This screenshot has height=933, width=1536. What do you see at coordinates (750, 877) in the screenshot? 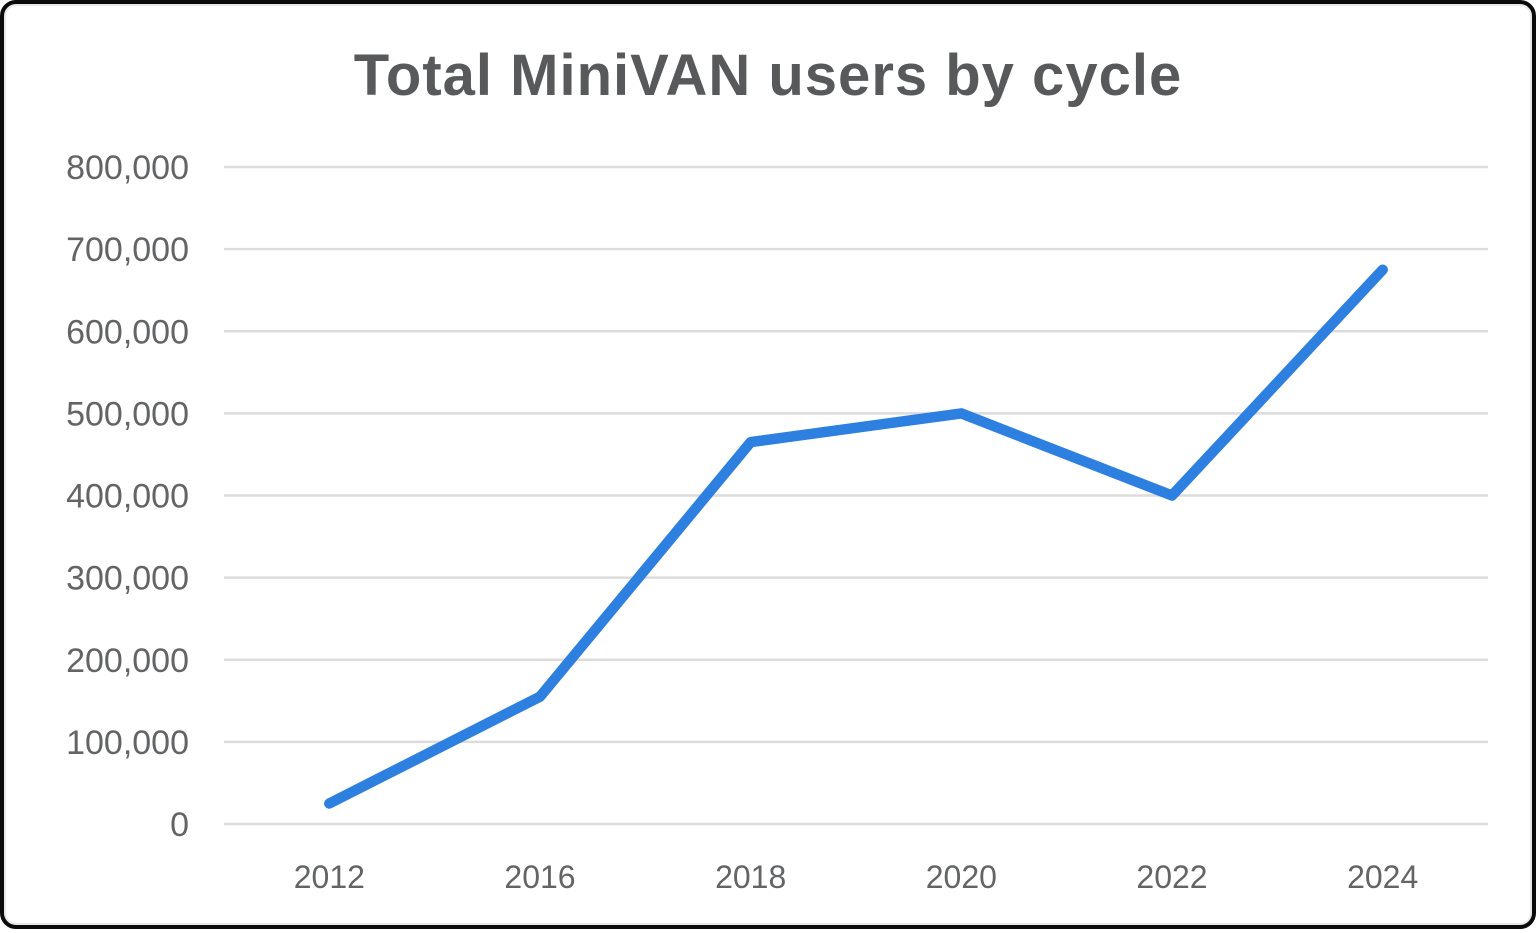
I see `x-axis-tick-label: 2018` at bounding box center [750, 877].